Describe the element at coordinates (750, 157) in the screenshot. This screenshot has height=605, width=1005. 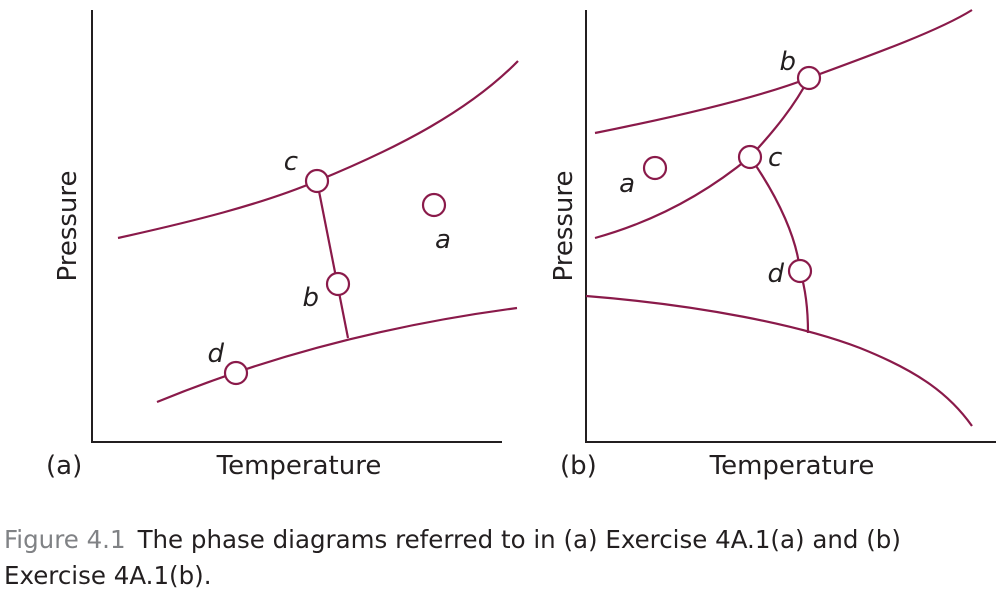
I see `panel-b-point-c` at that location.